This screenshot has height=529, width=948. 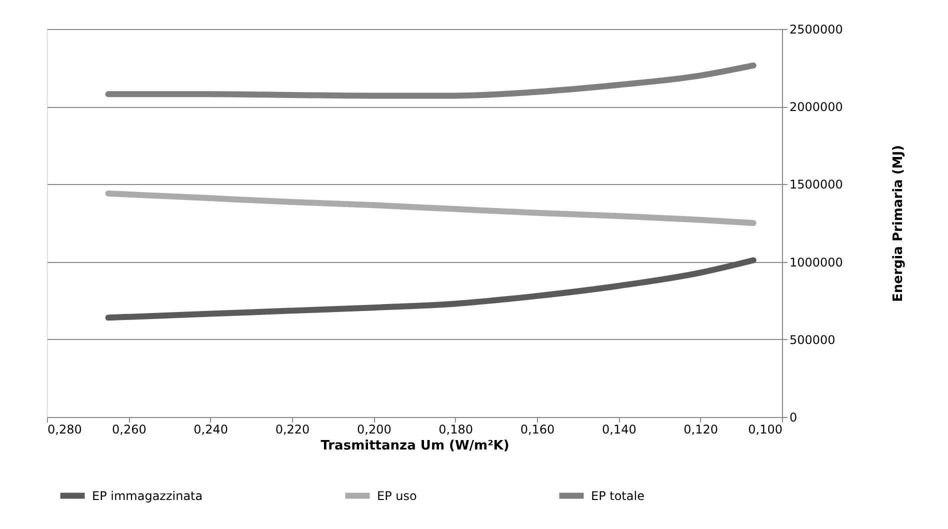 What do you see at coordinates (898, 223) in the screenshot?
I see `y-axis-title: Energia Primaria (MJ)` at bounding box center [898, 223].